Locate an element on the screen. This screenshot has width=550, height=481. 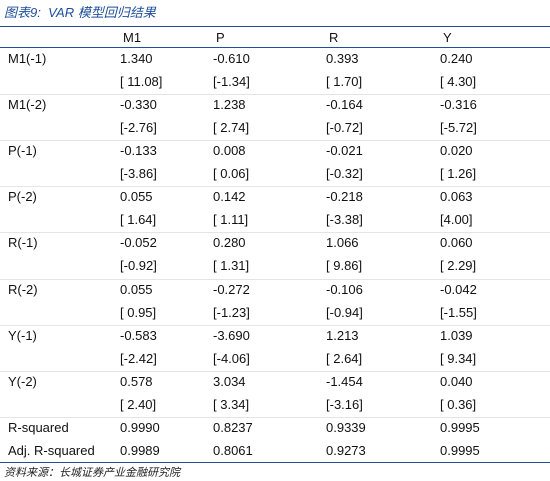
tstat-cell: [ 0.06] is located at coordinates (231, 174).